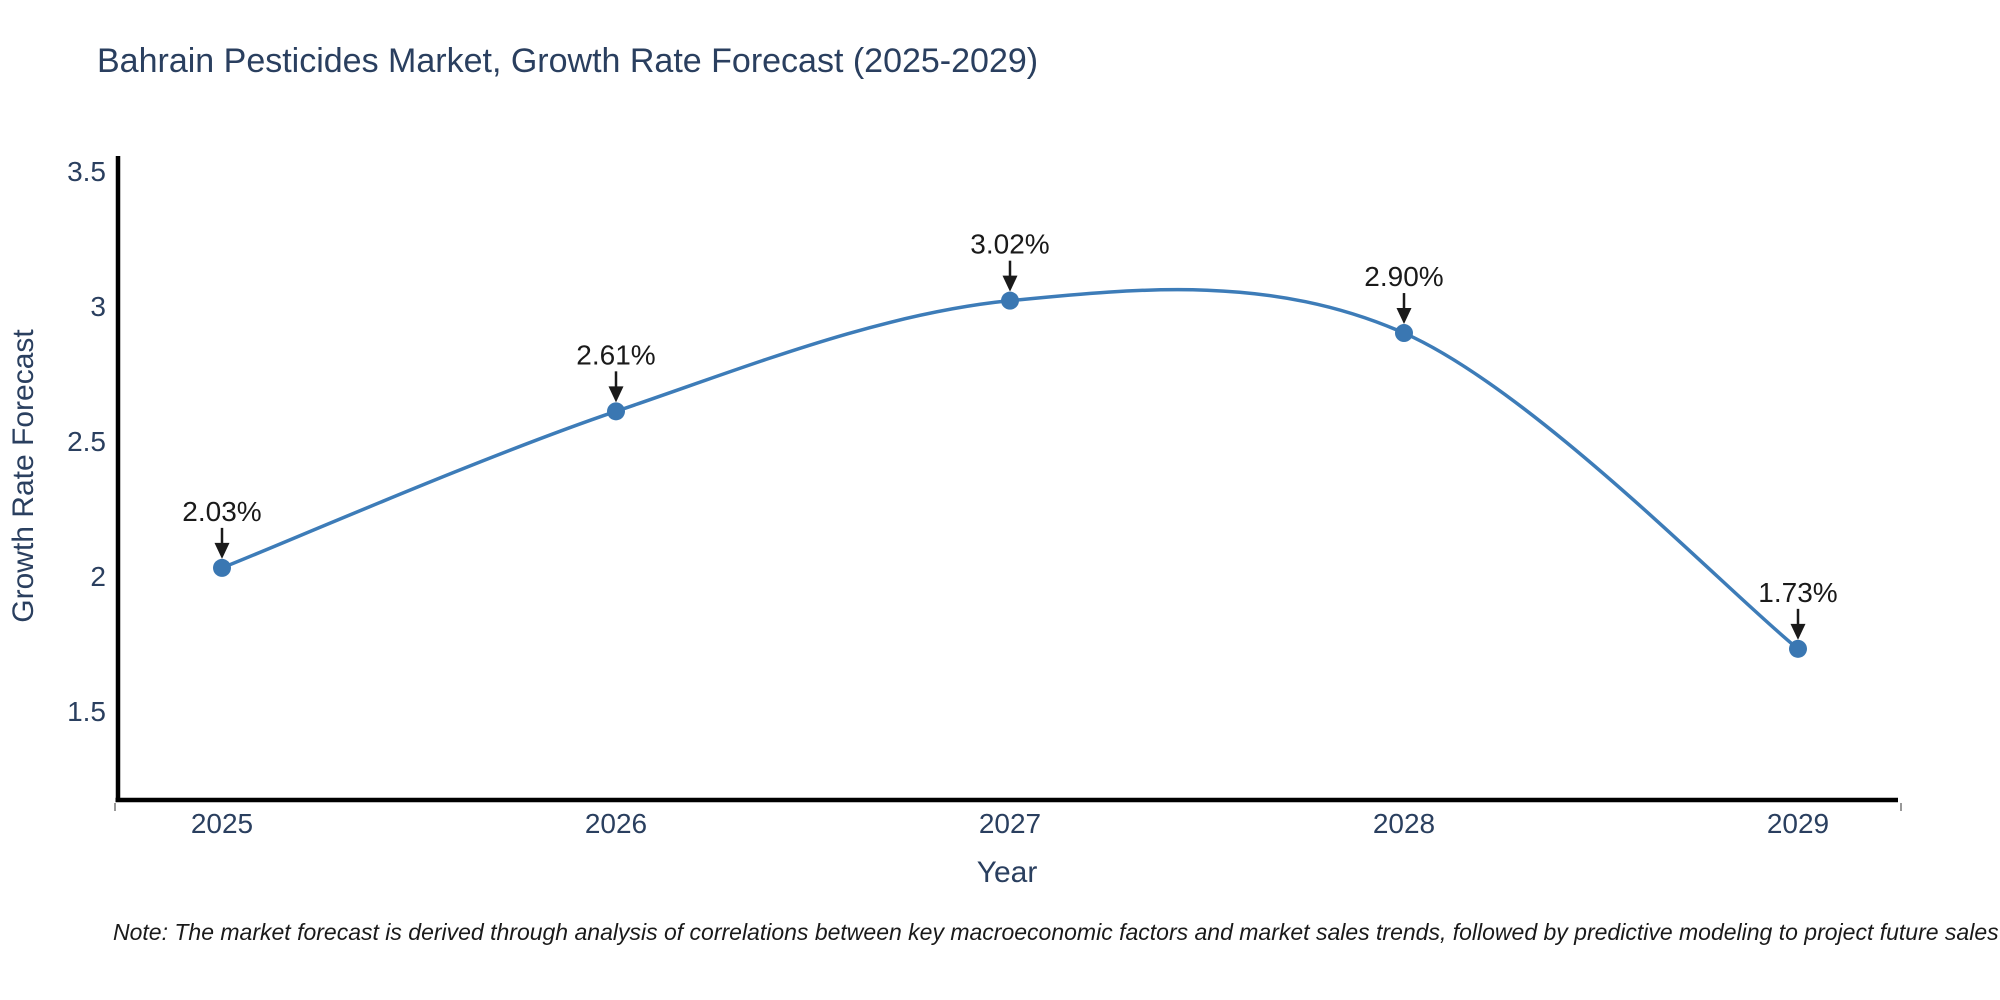 This screenshot has height=1000, width=2000. Describe the element at coordinates (86, 171) in the screenshot. I see `y-tick-label: 3.5` at that location.